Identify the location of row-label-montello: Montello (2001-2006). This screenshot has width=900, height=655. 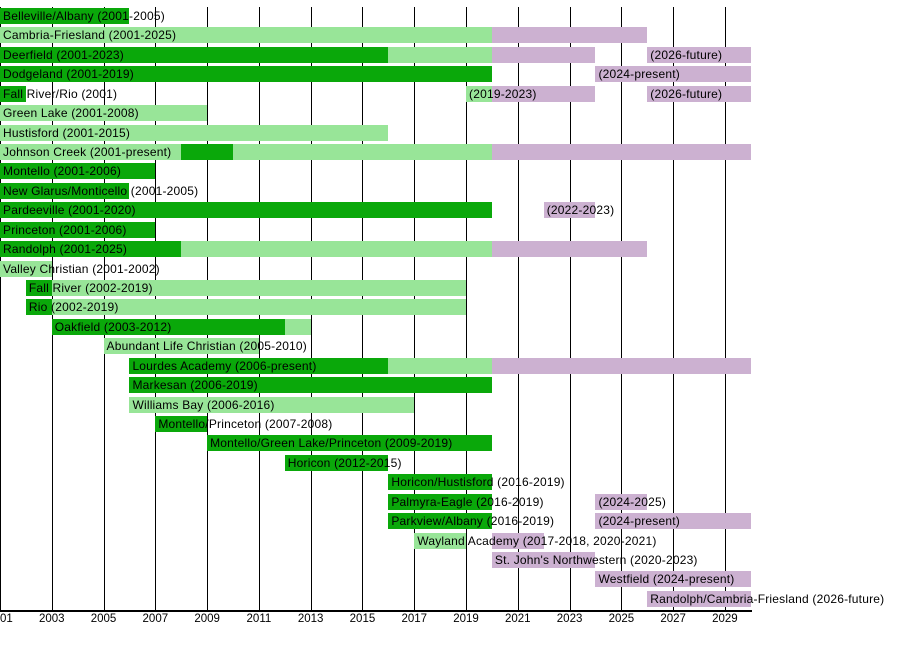
(62, 171).